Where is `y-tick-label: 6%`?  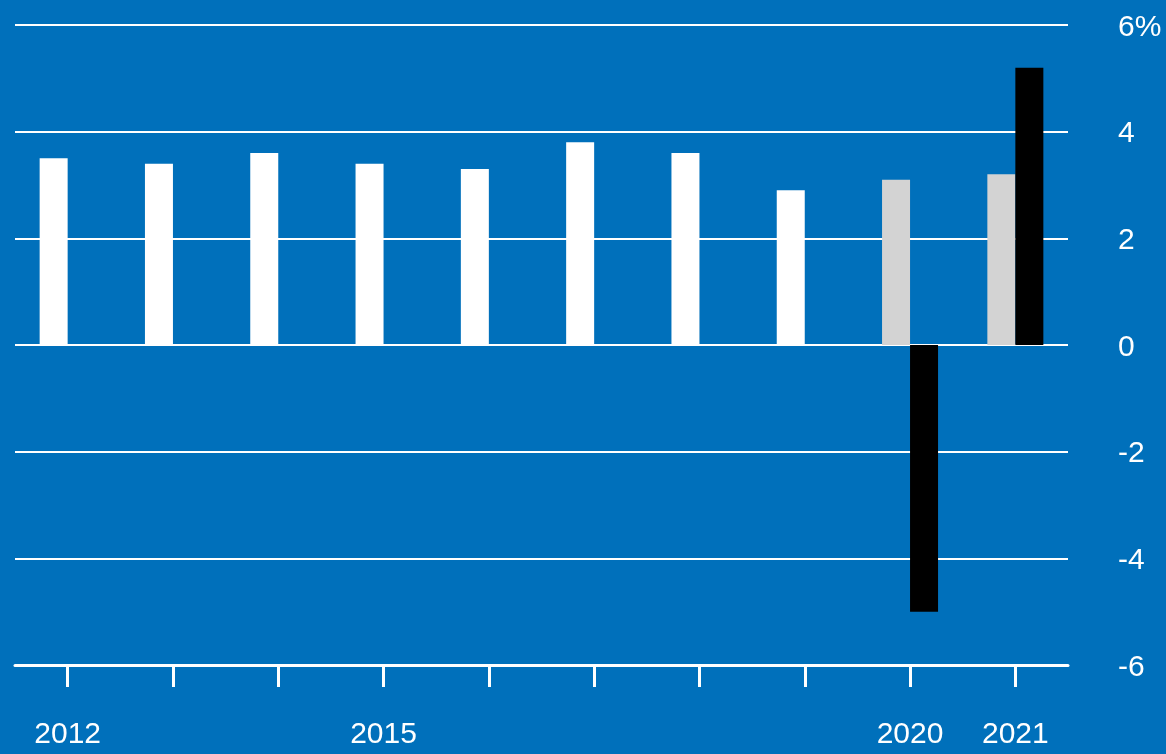
y-tick-label: 6% is located at coordinates (1140, 25).